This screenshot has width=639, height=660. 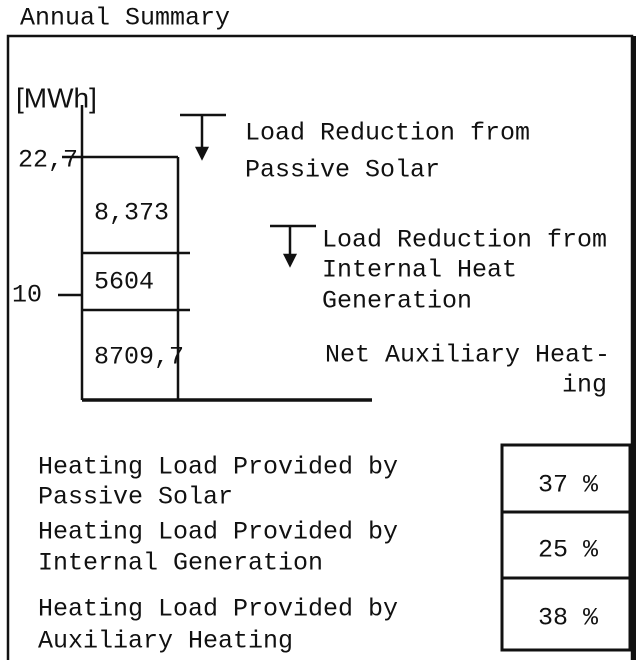 What do you see at coordinates (568, 550) in the screenshot?
I see `share-value: 25 %` at bounding box center [568, 550].